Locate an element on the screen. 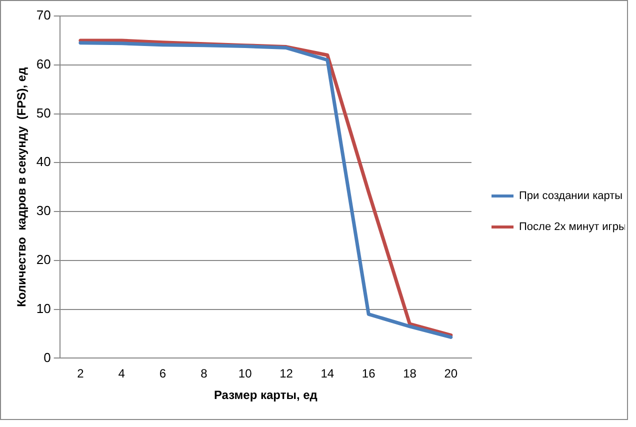  x-tick-label: 12 is located at coordinates (287, 373).